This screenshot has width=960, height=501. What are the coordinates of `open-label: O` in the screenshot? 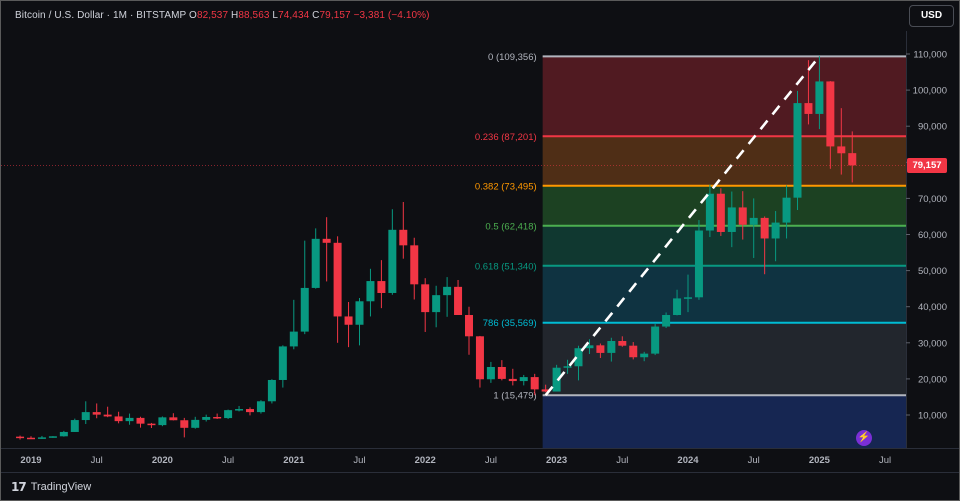 It's located at (193, 15).